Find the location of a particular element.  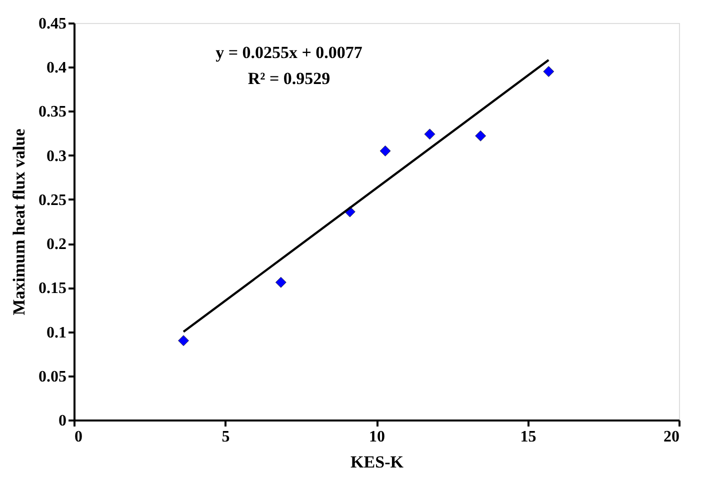

annotation: y = 0.0255x + 0.0077 is located at coordinates (289, 52).